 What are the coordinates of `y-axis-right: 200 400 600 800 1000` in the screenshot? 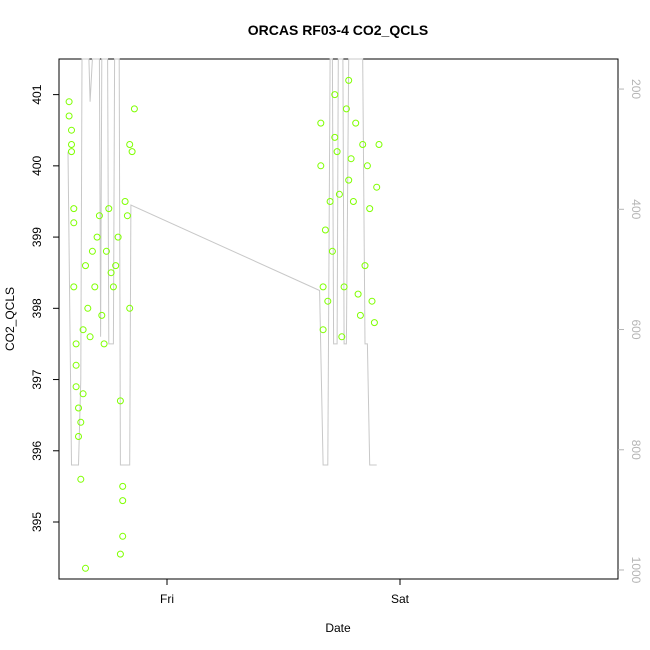 It's located at (630, 331).